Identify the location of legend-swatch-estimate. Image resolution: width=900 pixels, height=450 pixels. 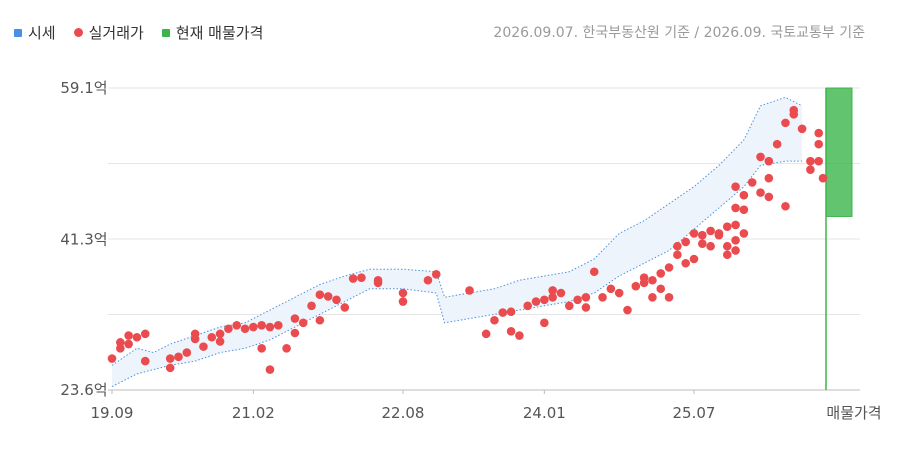
(18, 32).